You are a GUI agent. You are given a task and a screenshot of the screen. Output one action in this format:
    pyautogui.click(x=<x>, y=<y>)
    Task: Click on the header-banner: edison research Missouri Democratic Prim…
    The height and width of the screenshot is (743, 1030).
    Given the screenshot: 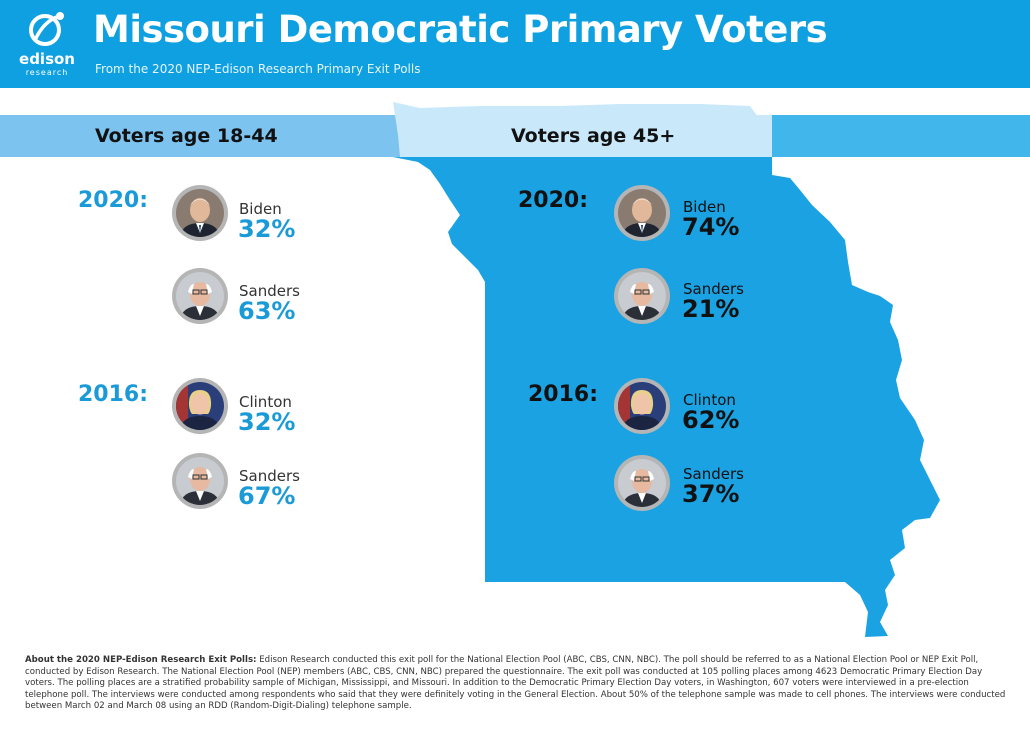 What is the action you would take?
    pyautogui.click(x=515, y=44)
    